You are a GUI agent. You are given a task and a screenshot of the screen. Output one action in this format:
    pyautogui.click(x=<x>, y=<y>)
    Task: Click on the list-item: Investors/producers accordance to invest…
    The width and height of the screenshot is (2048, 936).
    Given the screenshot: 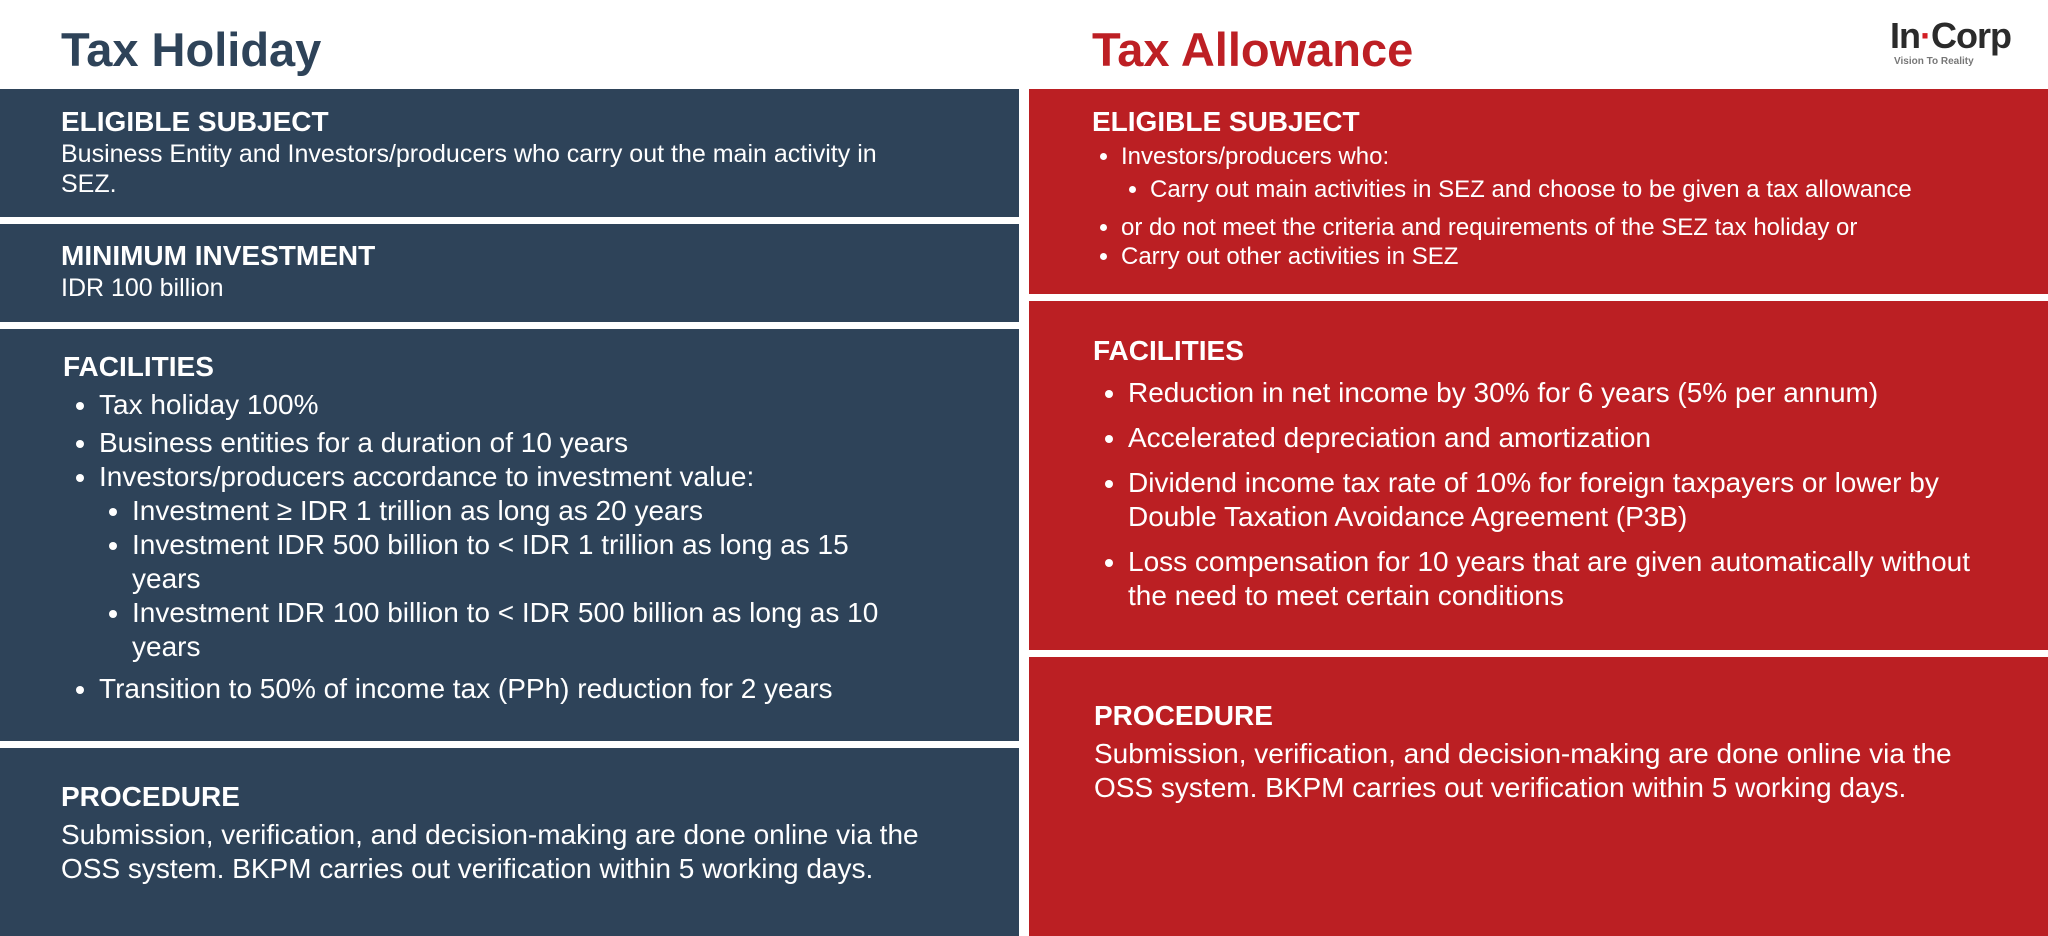 What is the action you would take?
    pyautogui.click(x=504, y=562)
    